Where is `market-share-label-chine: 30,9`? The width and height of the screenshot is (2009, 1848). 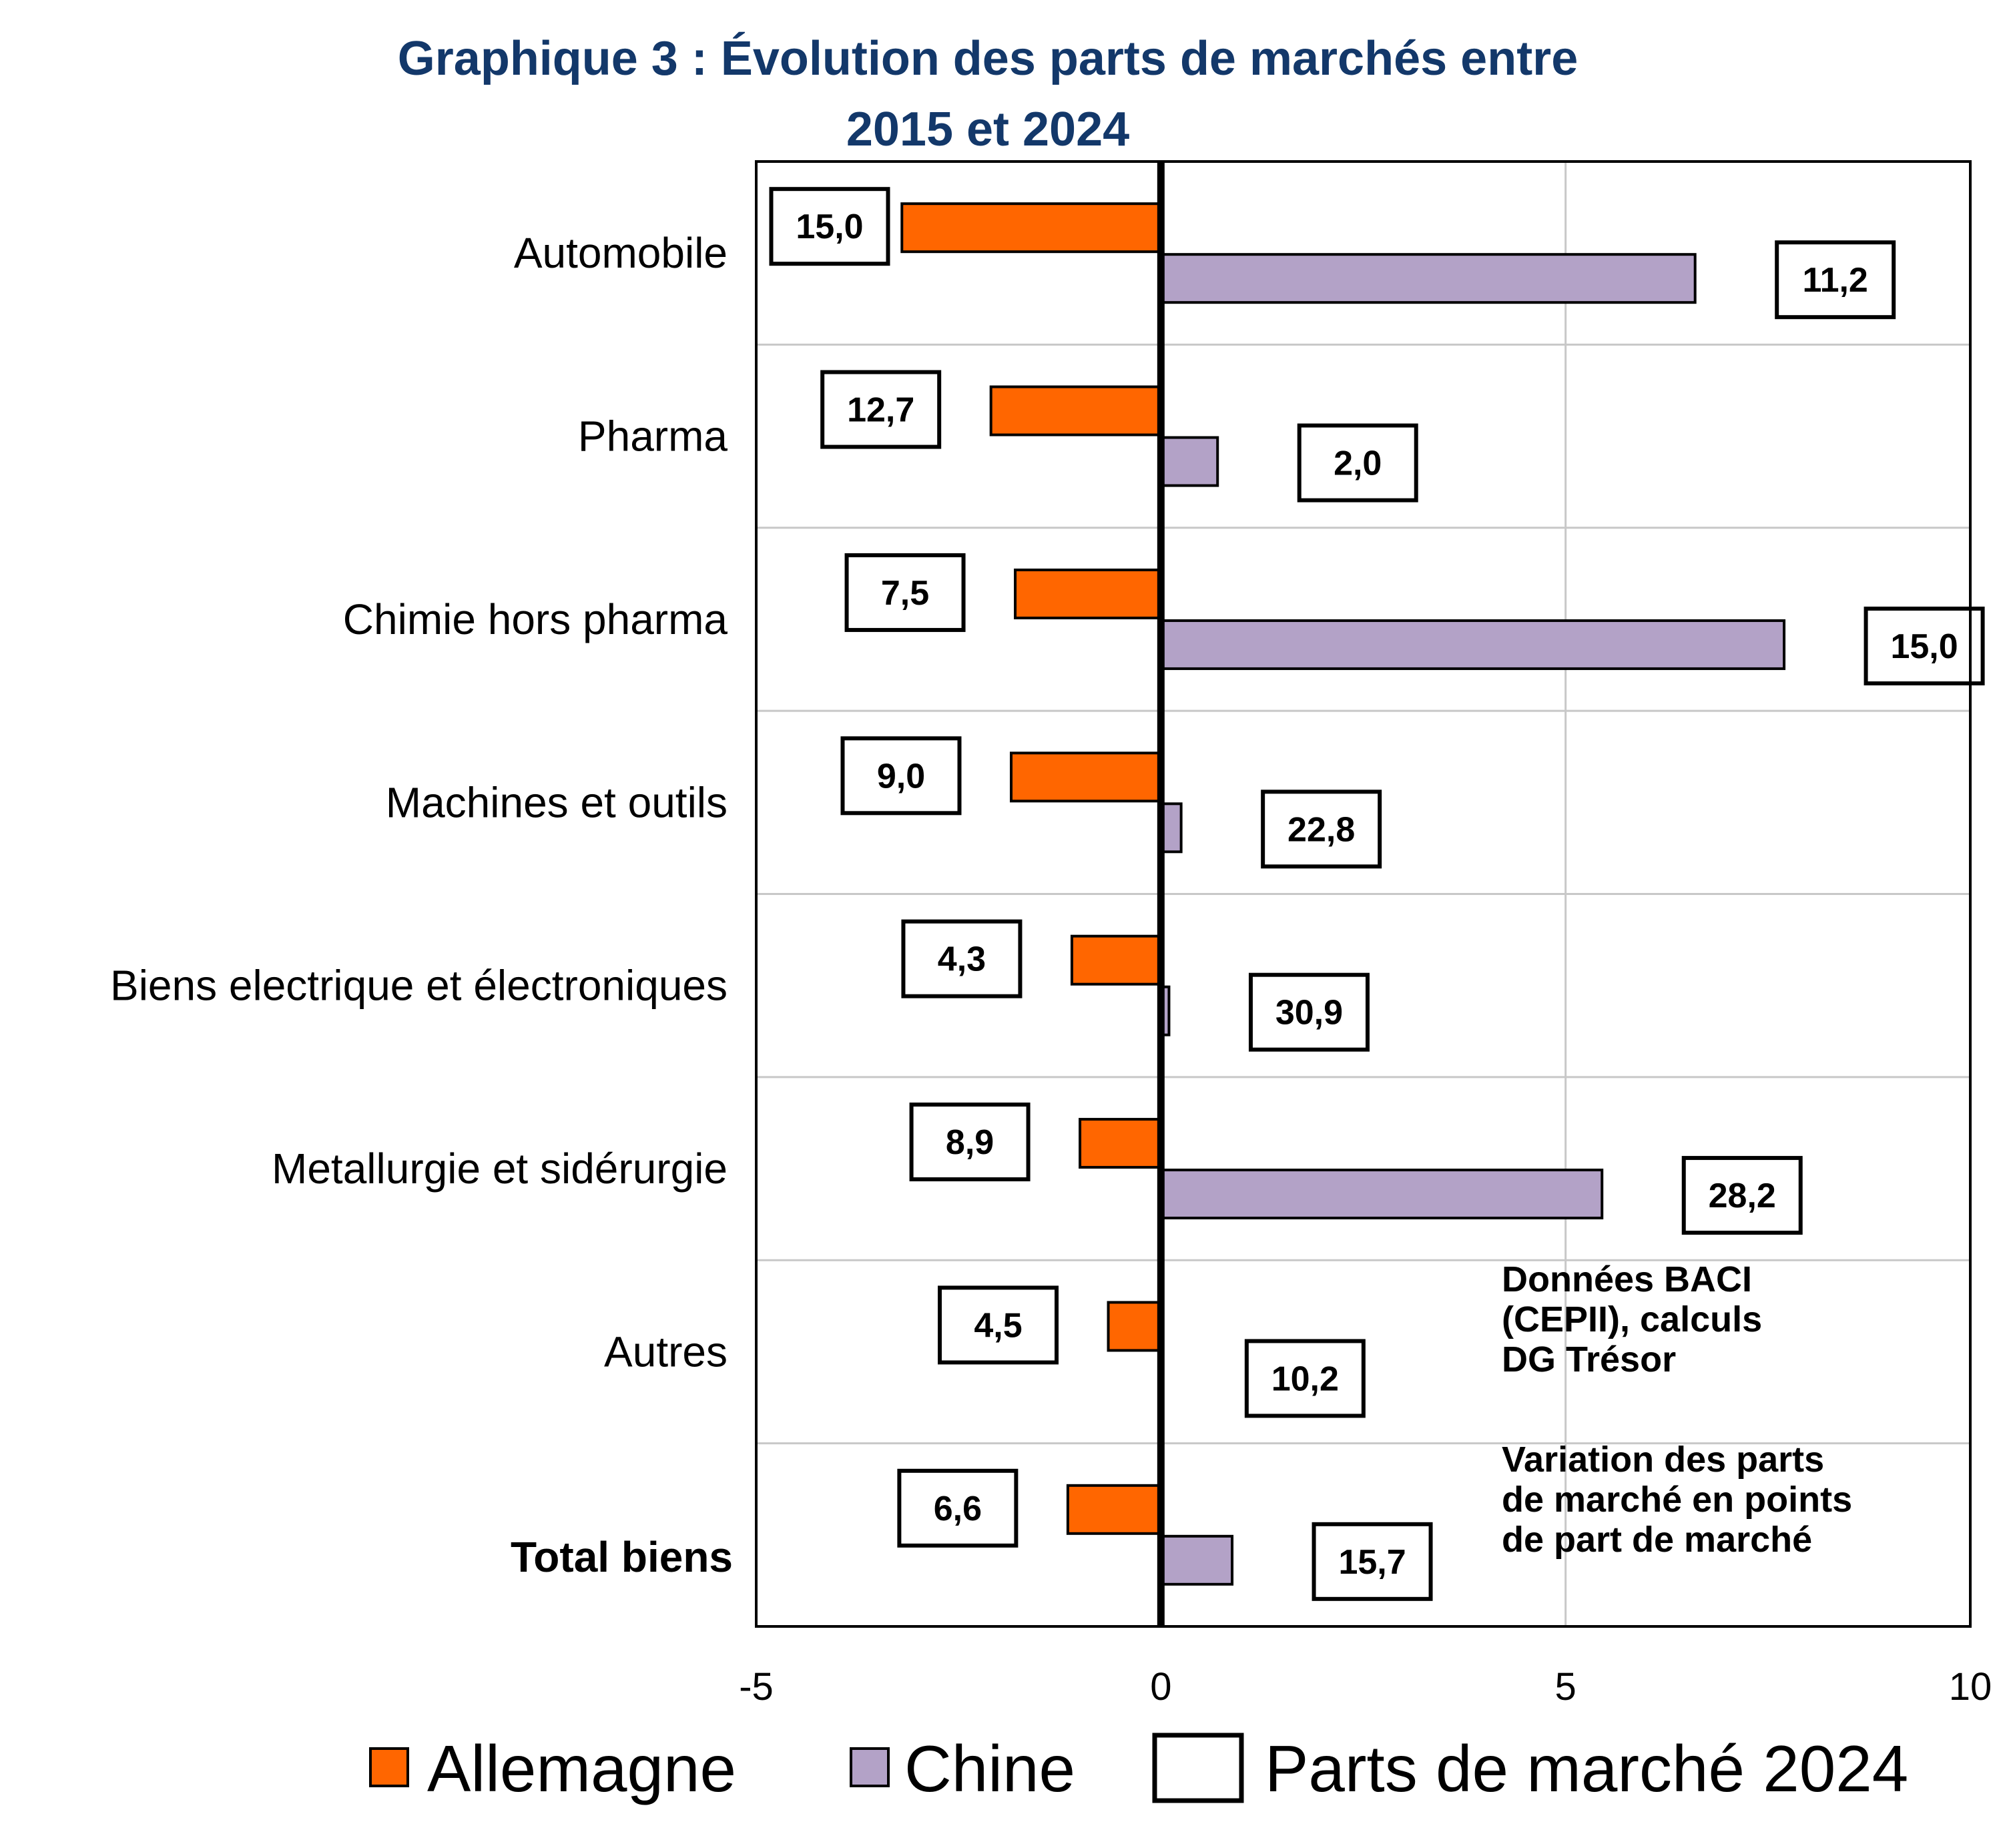
market-share-label-chine: 30,9 is located at coordinates (1309, 1013).